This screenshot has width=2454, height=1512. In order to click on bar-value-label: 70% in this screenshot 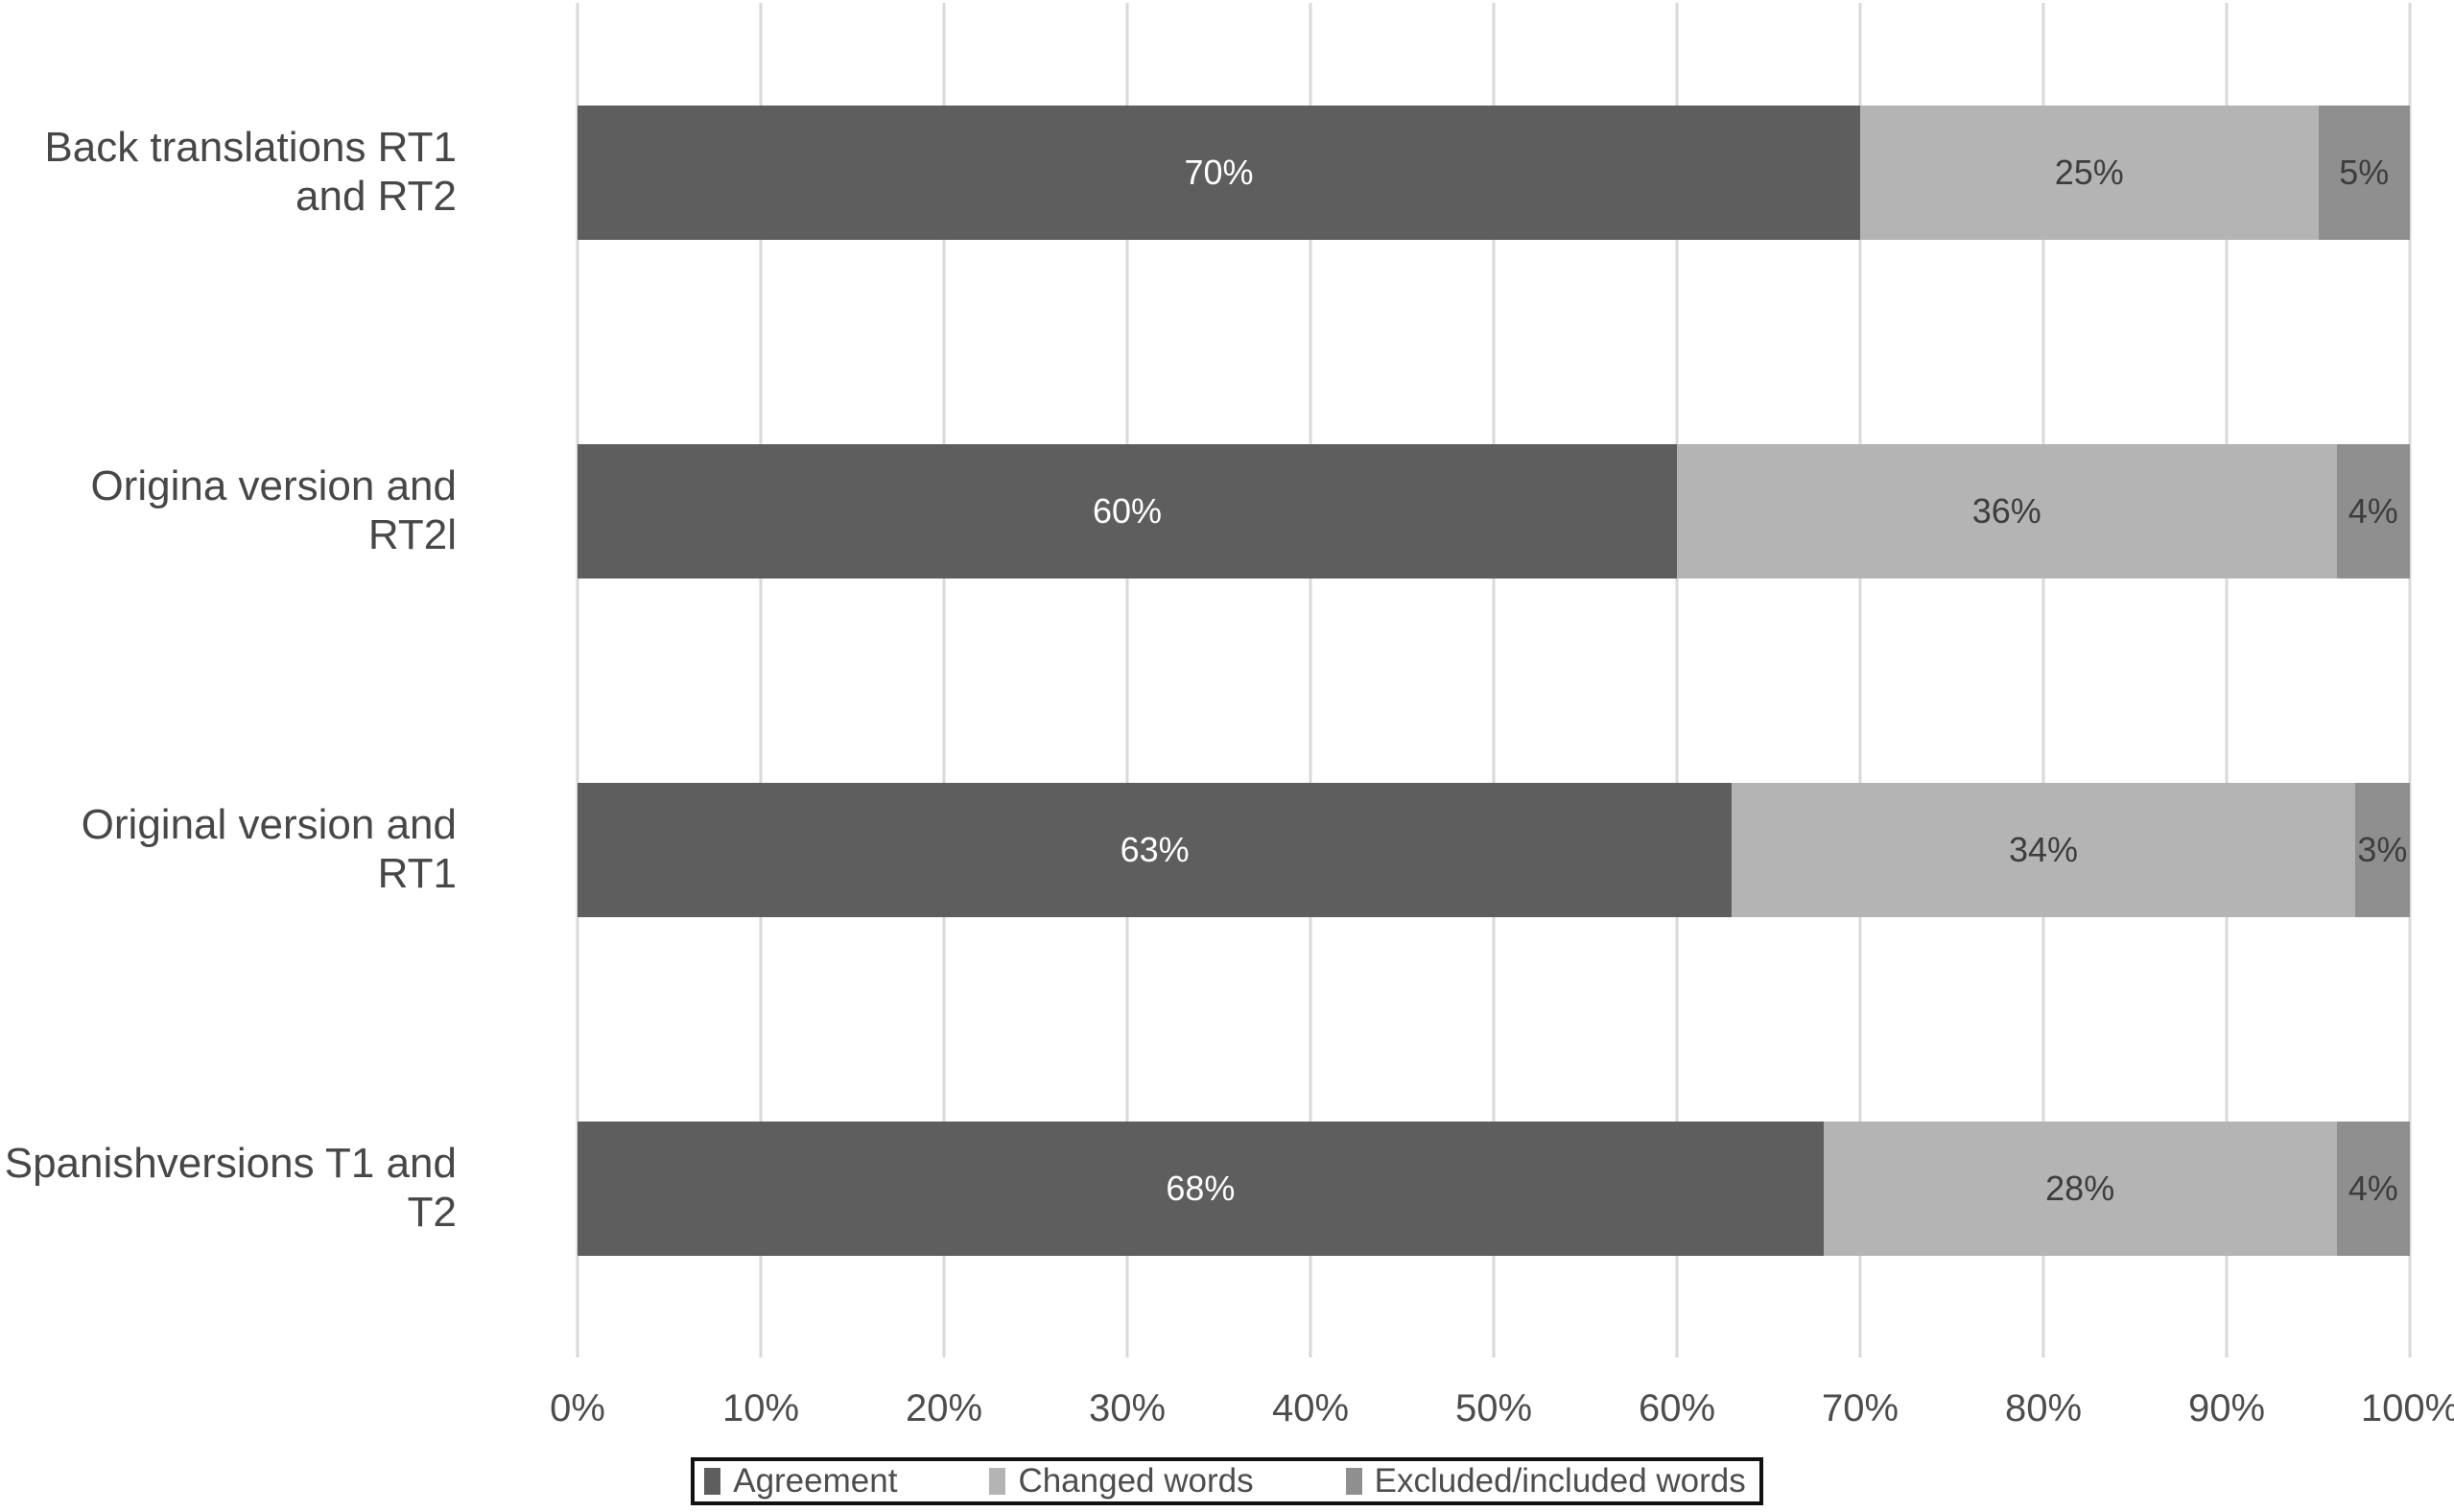, I will do `click(1219, 172)`.